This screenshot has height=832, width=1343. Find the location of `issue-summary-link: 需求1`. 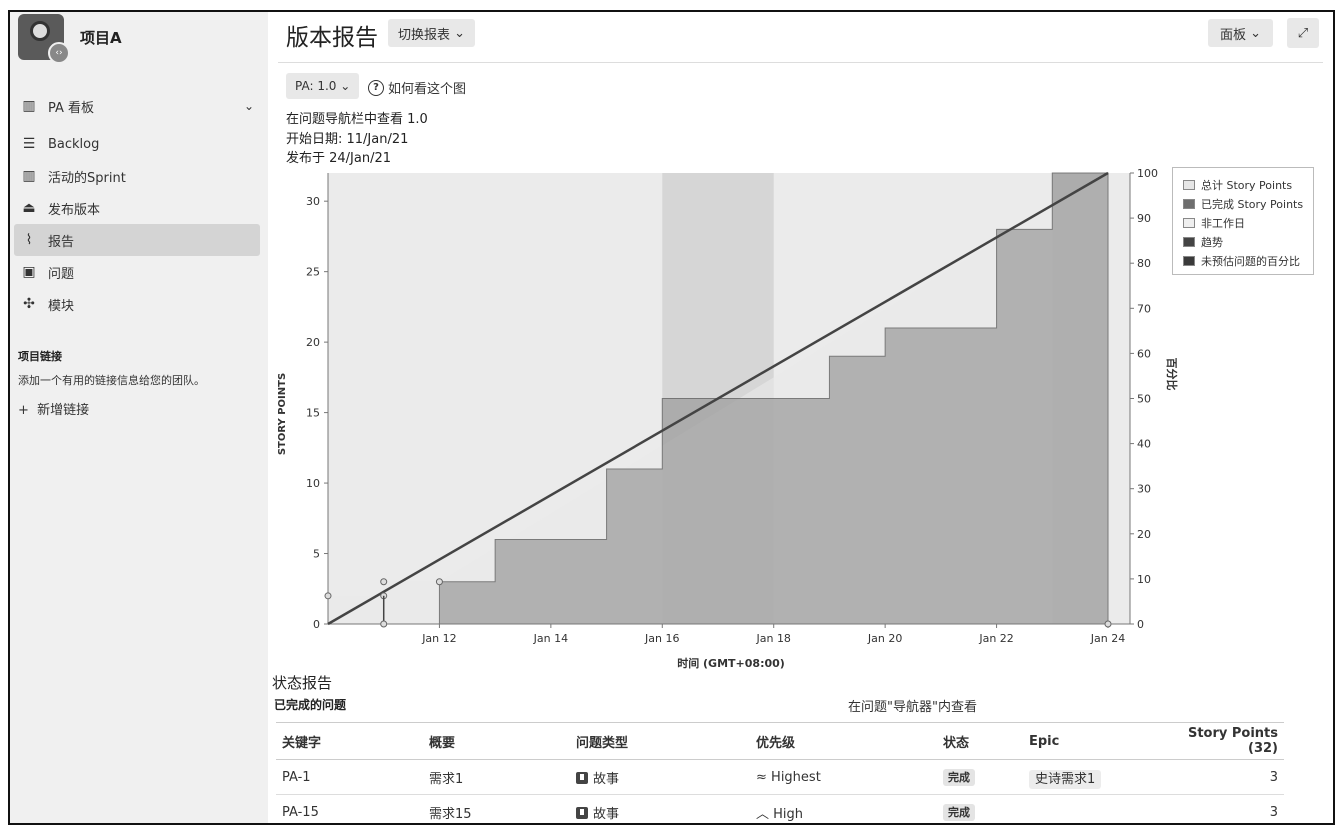

issue-summary-link: 需求1 is located at coordinates (496, 777).